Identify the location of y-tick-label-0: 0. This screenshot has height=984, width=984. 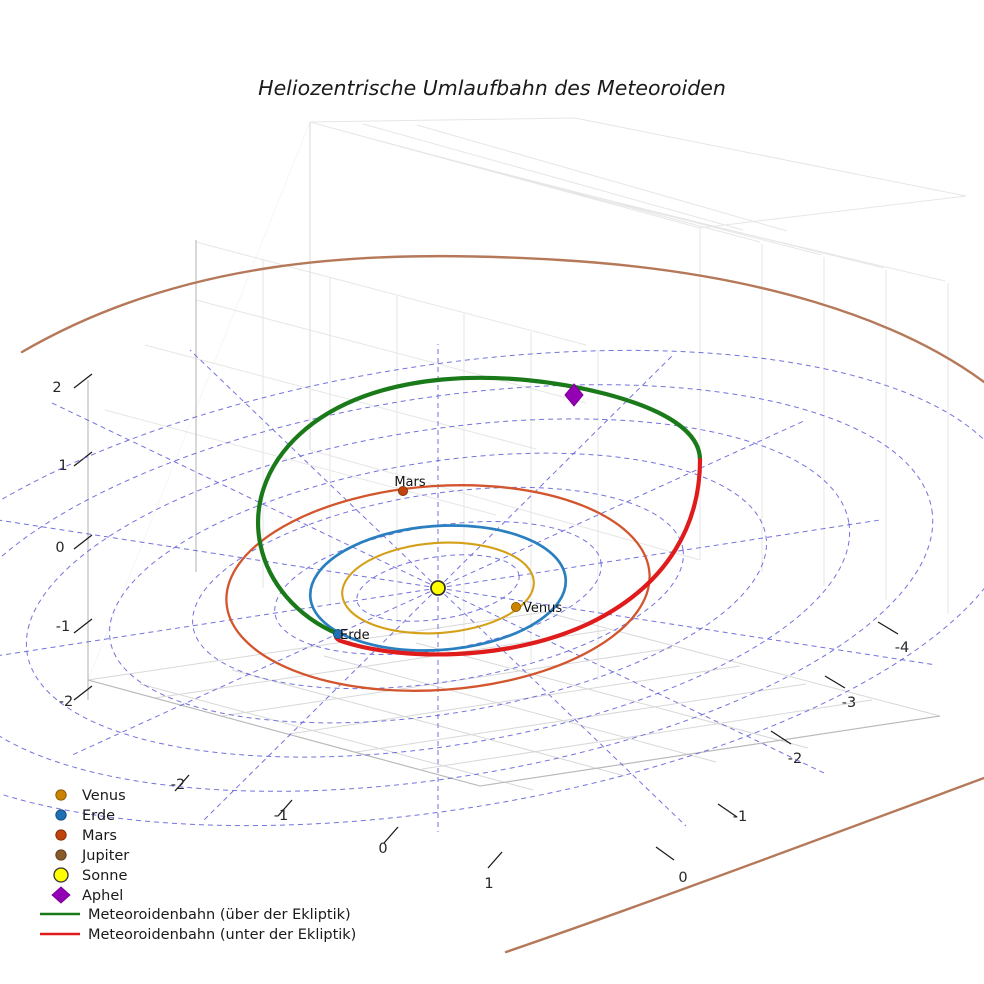
(682, 878).